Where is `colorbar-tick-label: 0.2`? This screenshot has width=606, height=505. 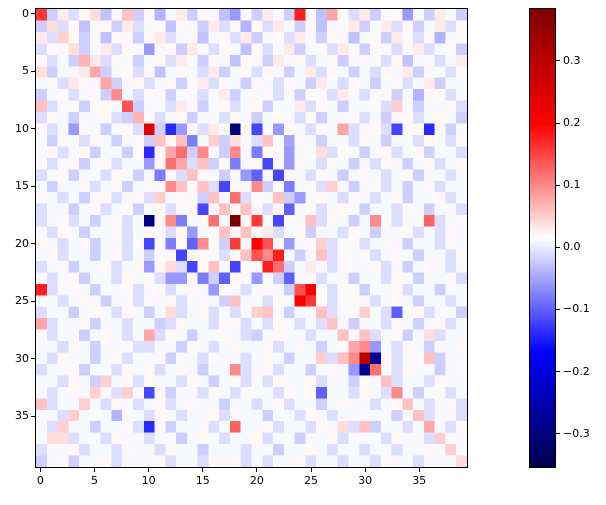 colorbar-tick-label: 0.2 is located at coordinates (572, 122).